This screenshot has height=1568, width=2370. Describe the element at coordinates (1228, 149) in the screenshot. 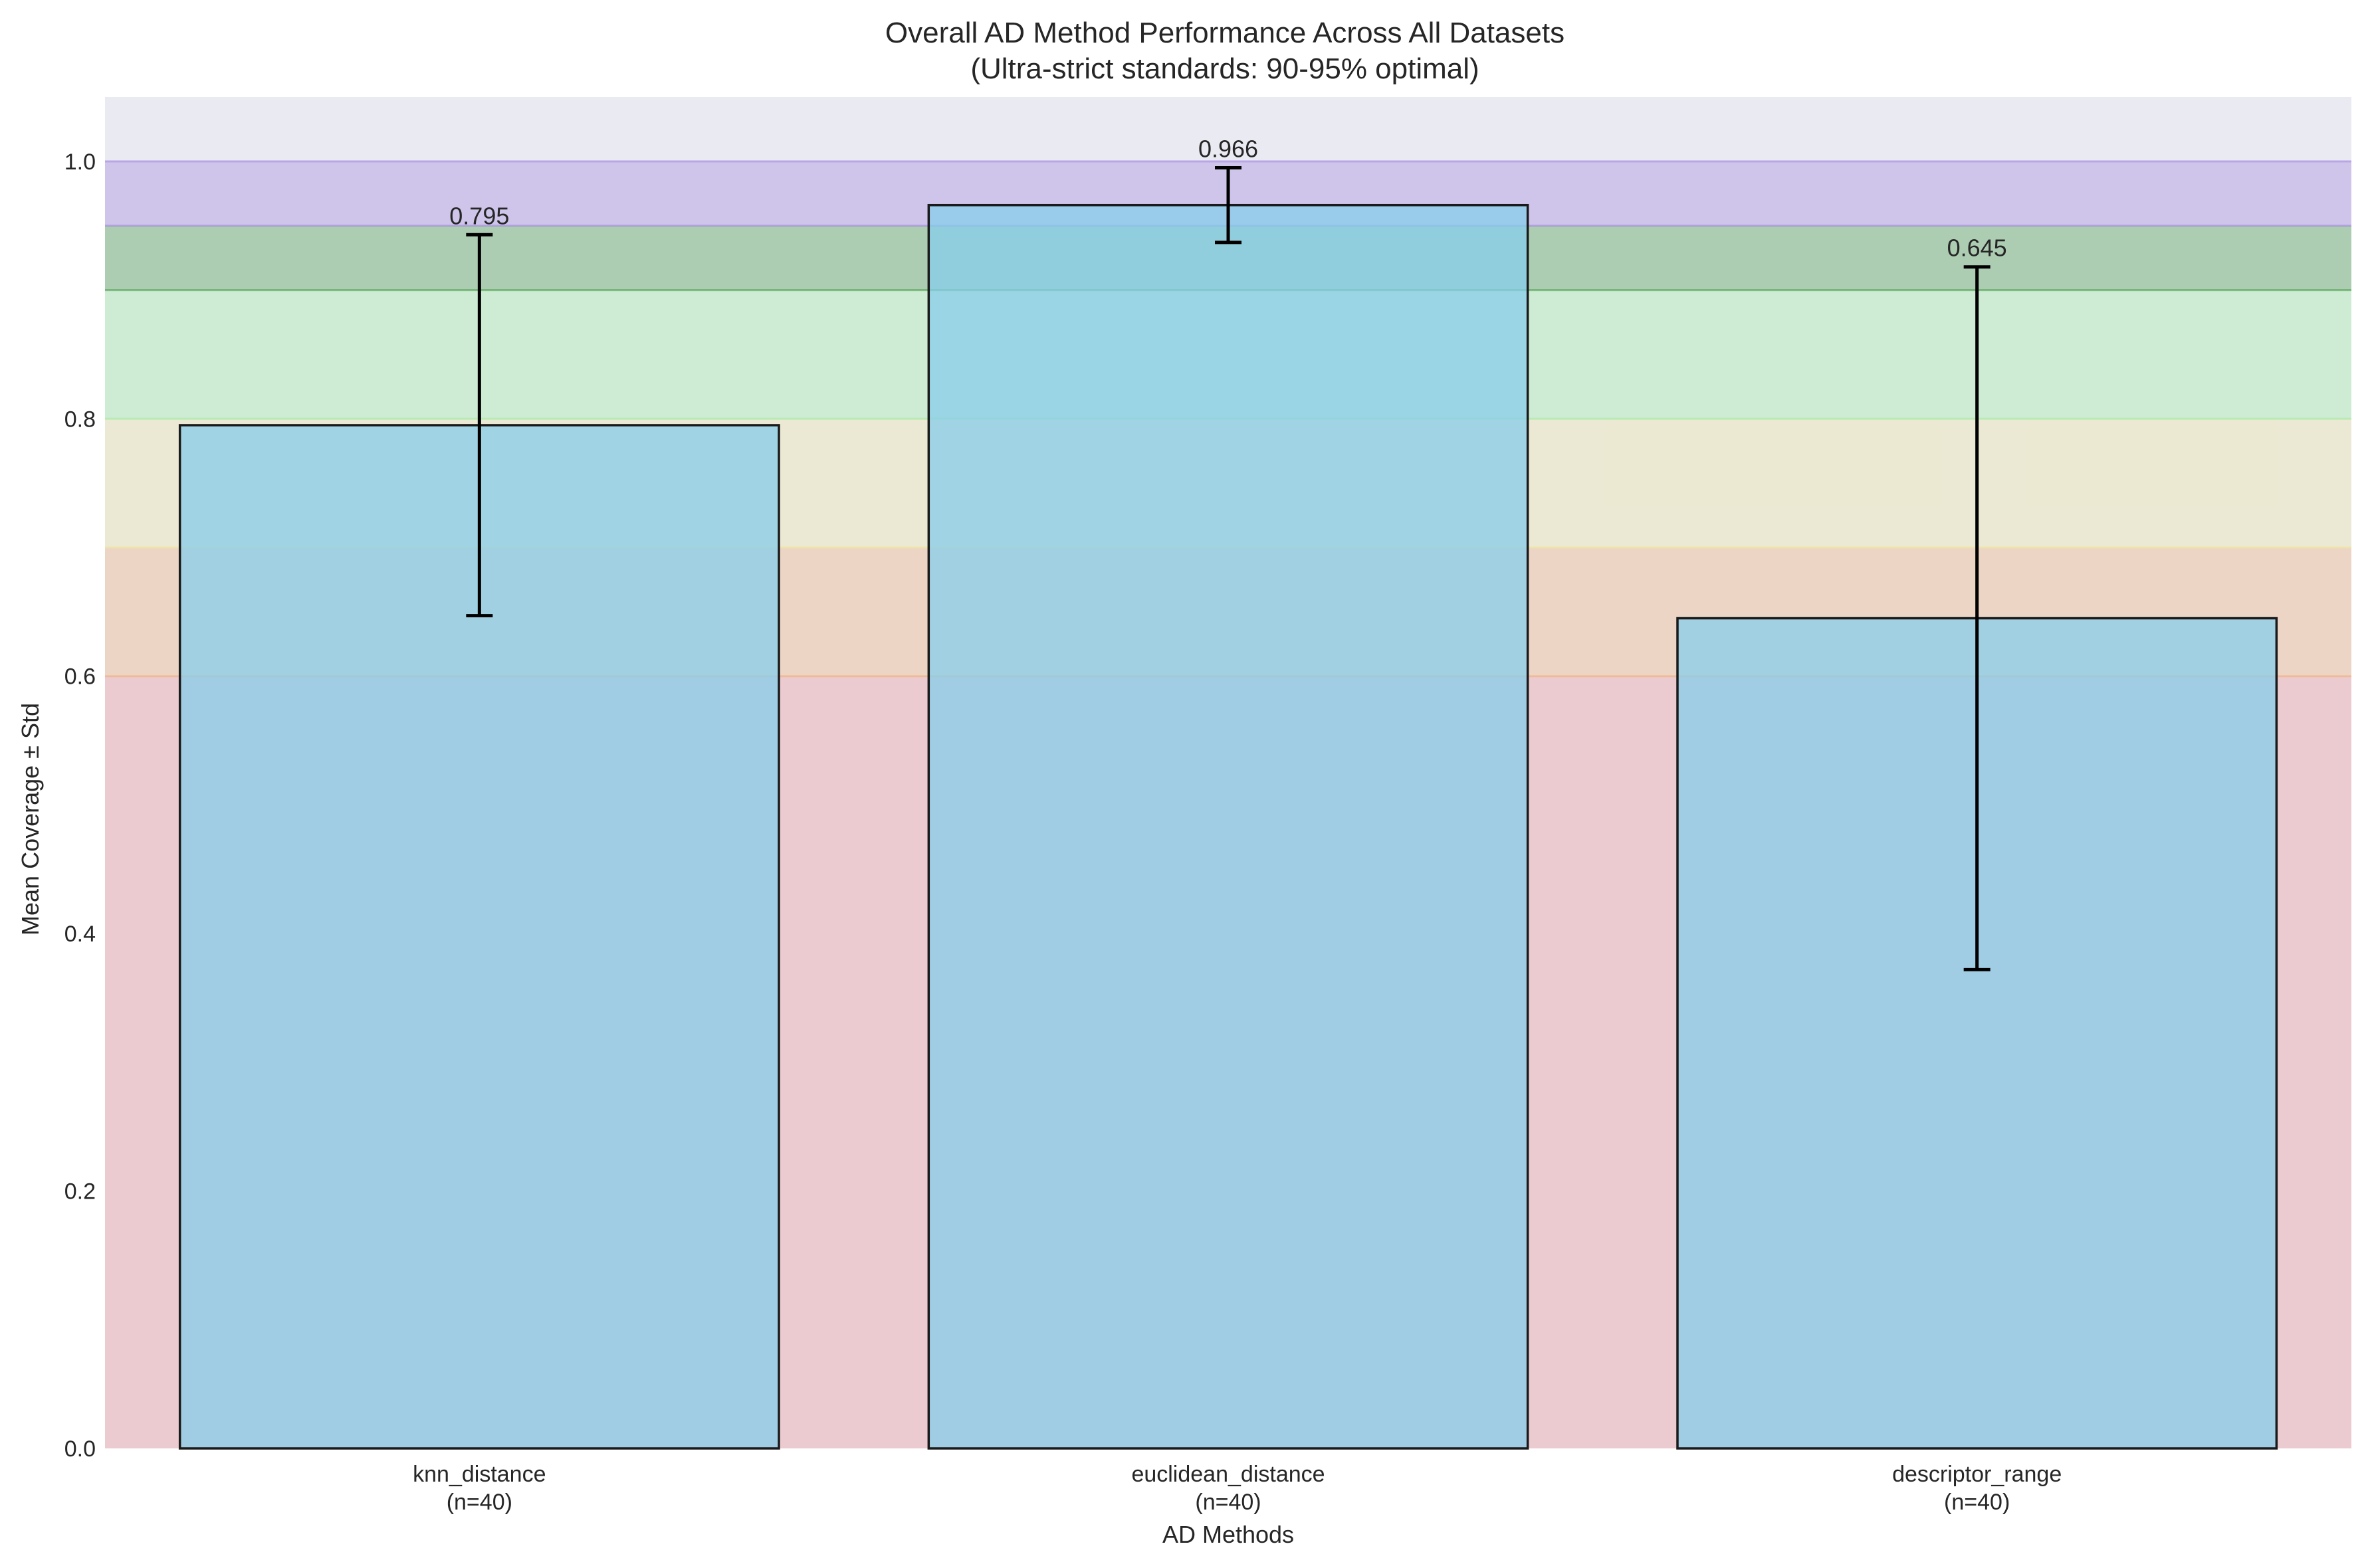

I see `data-label: 0.966` at that location.